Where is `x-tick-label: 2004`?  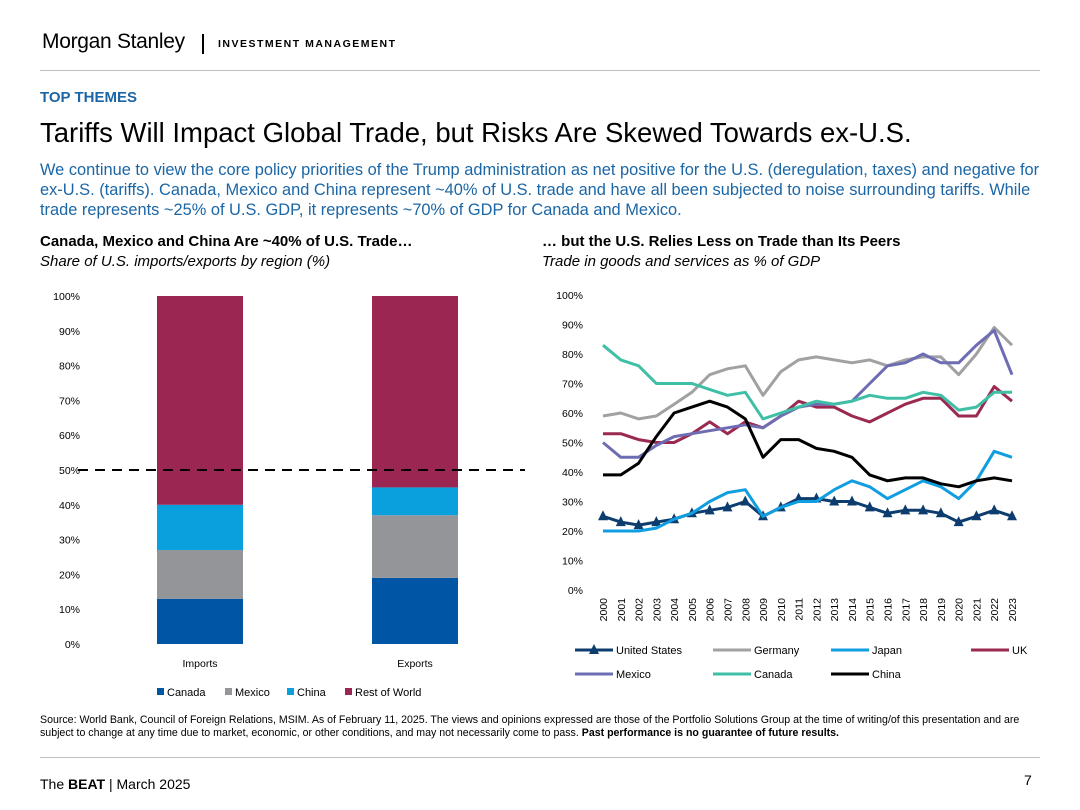
x-tick-label: 2004 is located at coordinates (675, 610).